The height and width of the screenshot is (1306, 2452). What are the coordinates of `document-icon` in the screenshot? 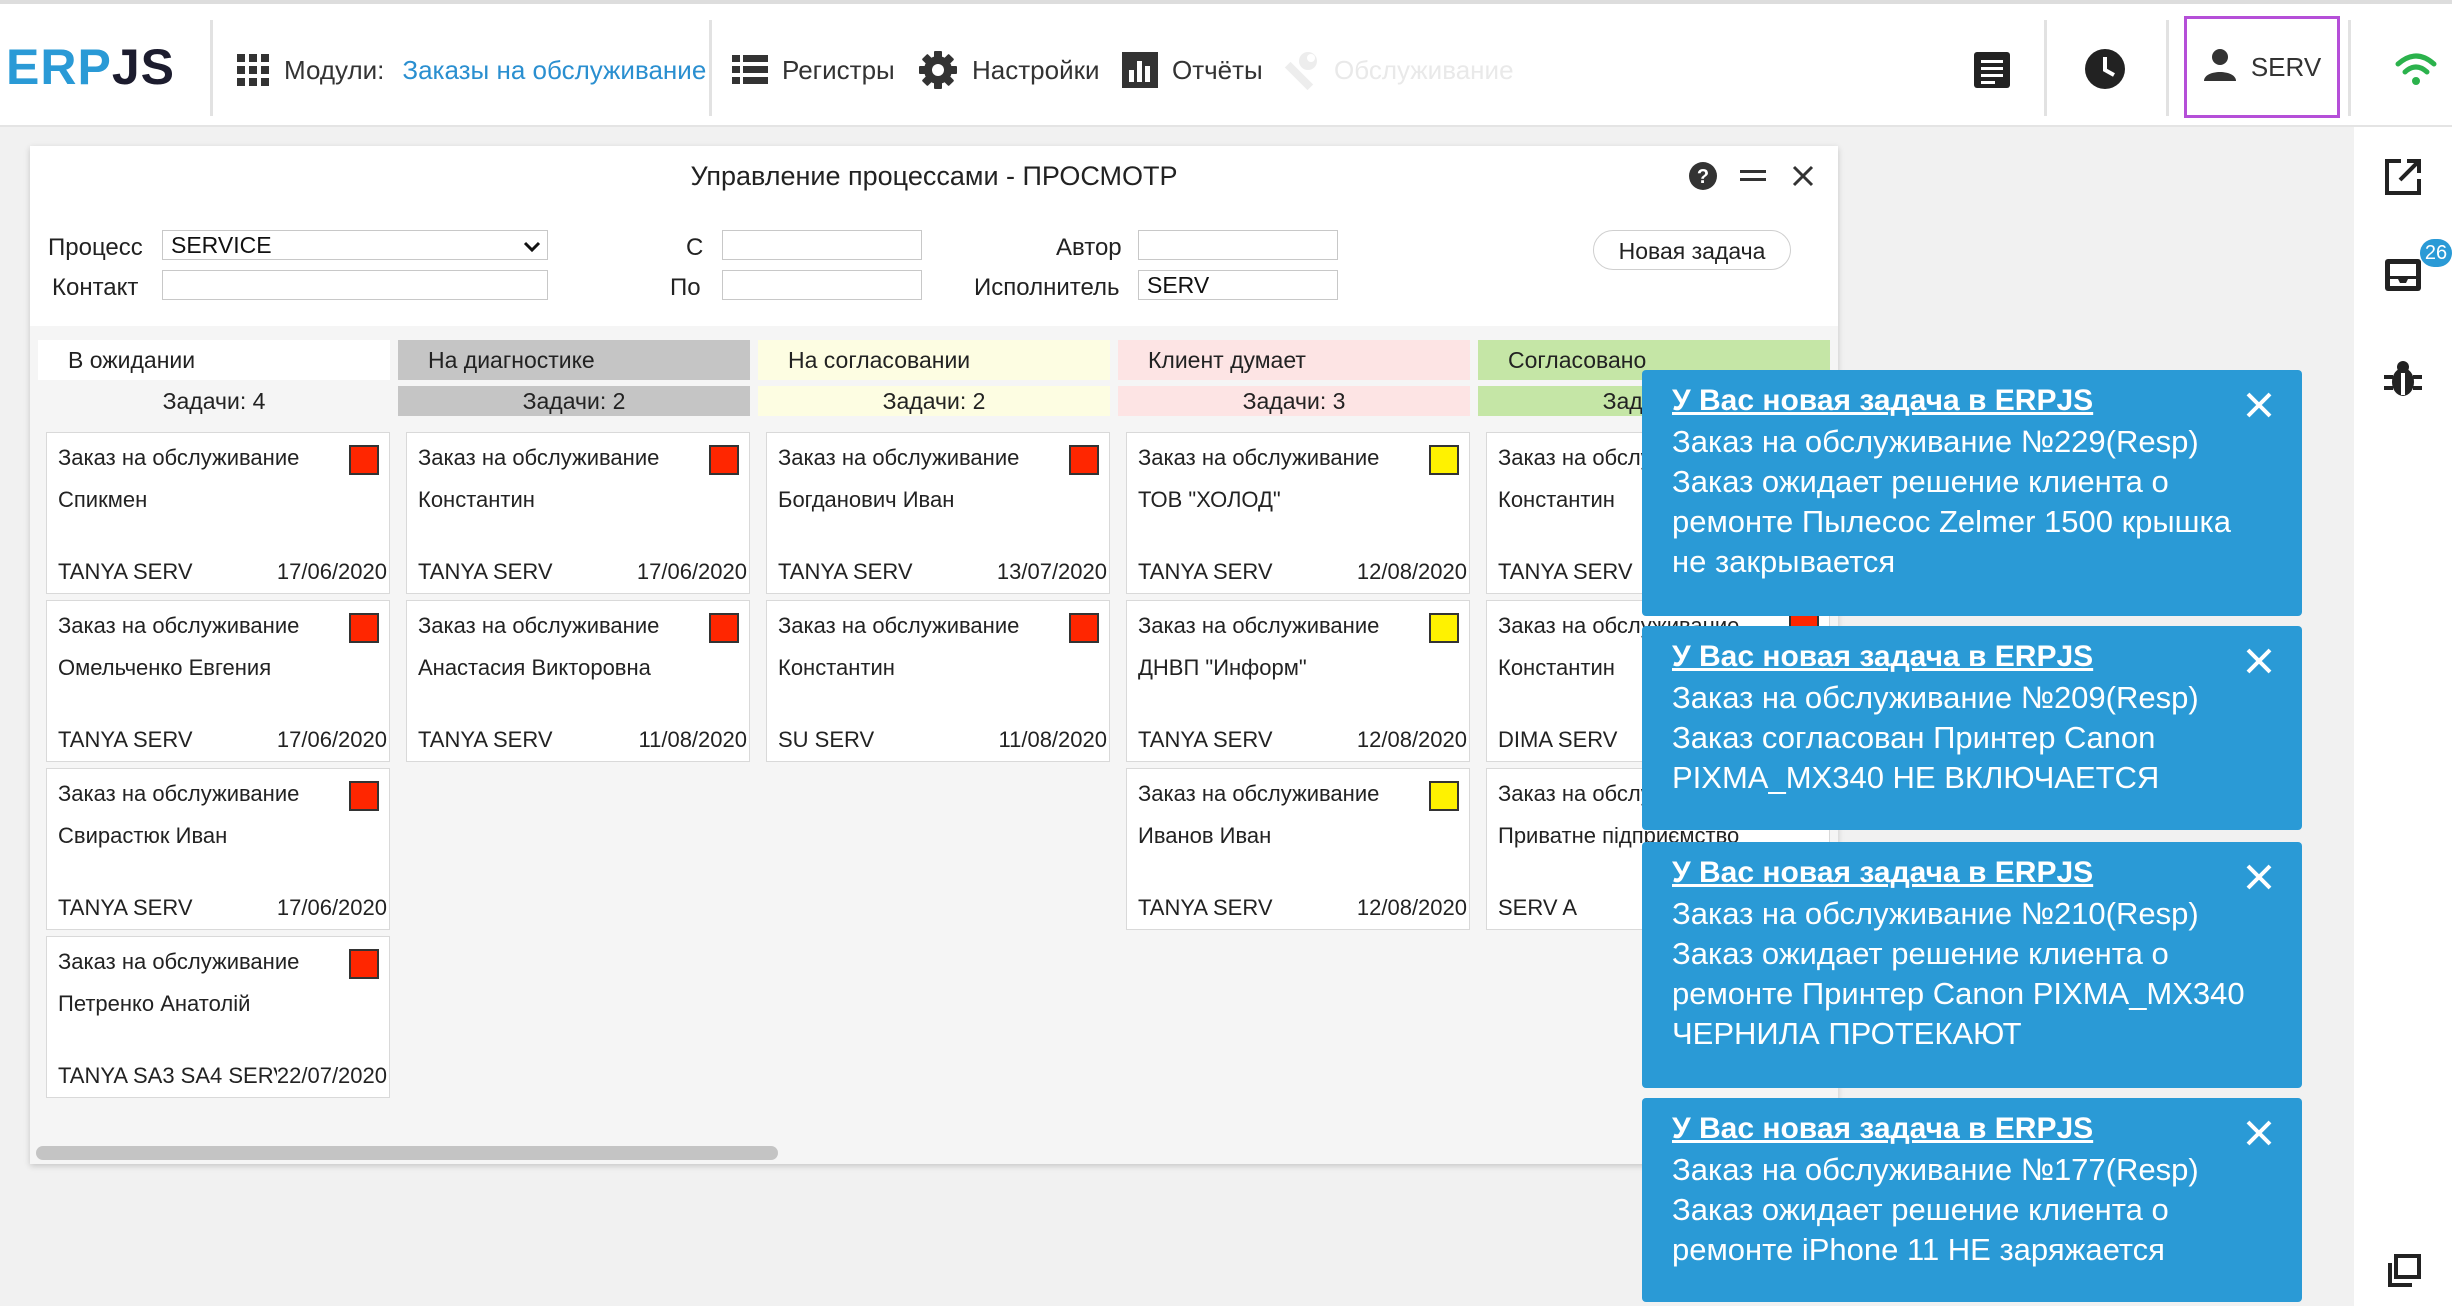 It's located at (1992, 72).